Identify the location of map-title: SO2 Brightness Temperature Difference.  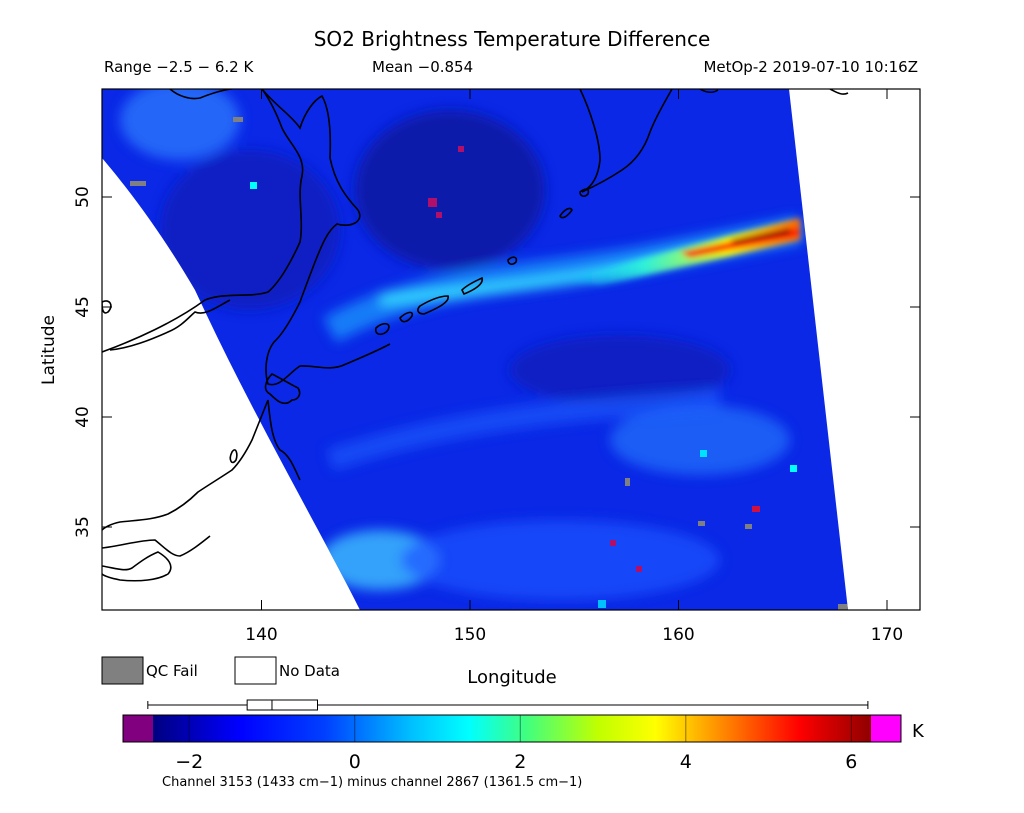
(512, 39).